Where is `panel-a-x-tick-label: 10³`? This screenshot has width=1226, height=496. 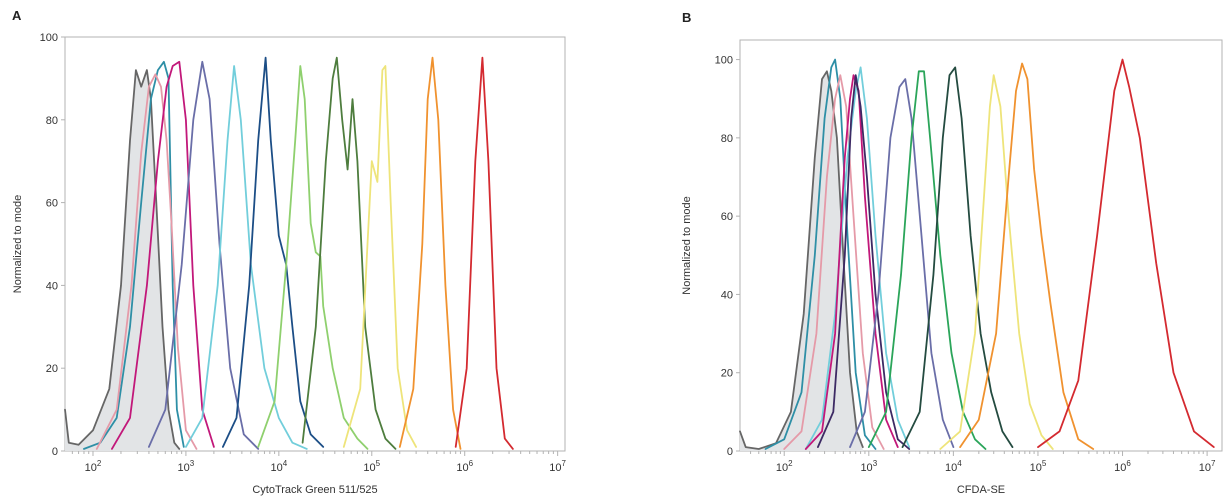
panel-a-x-tick-label: 10³ is located at coordinates (186, 466).